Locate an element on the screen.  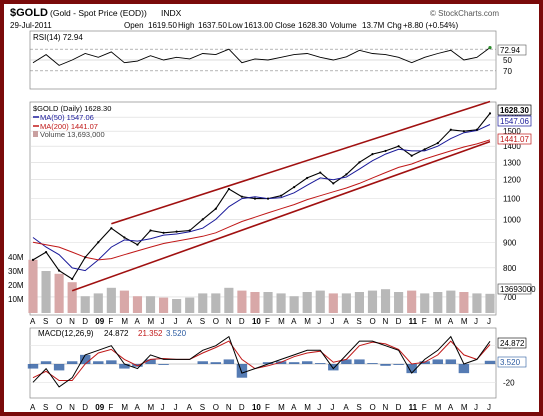
ma200-tag is located at coordinates (514, 139).